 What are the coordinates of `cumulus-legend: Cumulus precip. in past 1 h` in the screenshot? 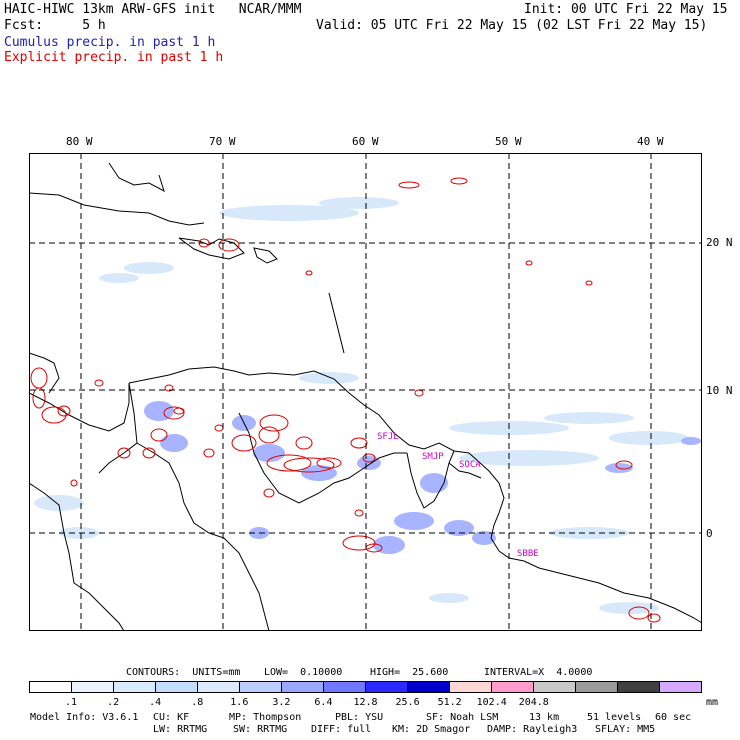 It's located at (110, 42).